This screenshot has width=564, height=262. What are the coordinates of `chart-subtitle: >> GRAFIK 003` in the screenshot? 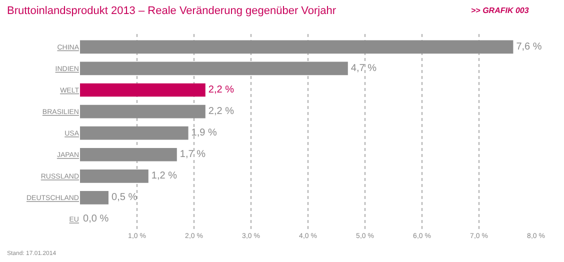 It's located at (500, 10).